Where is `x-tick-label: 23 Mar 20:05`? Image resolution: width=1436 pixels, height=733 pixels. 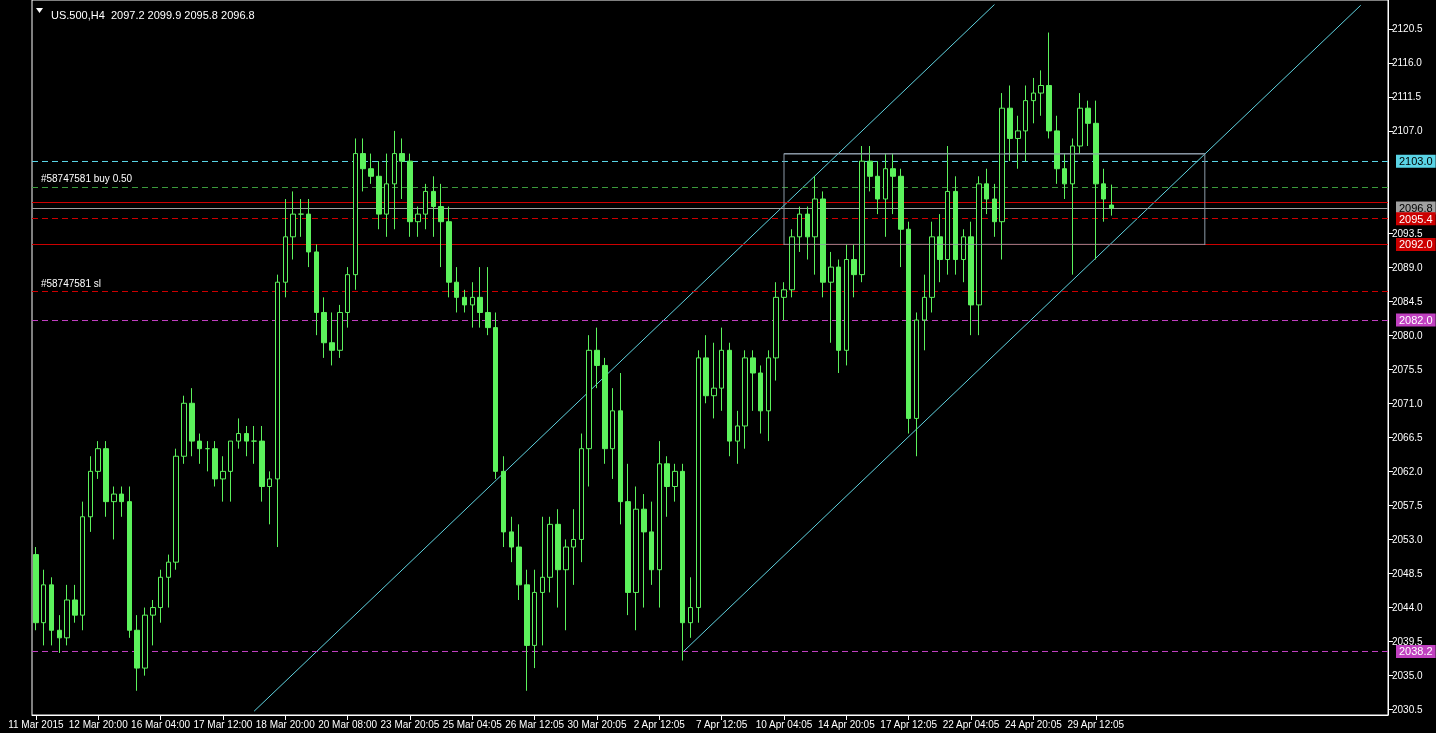 x-tick-label: 23 Mar 20:05 is located at coordinates (410, 724).